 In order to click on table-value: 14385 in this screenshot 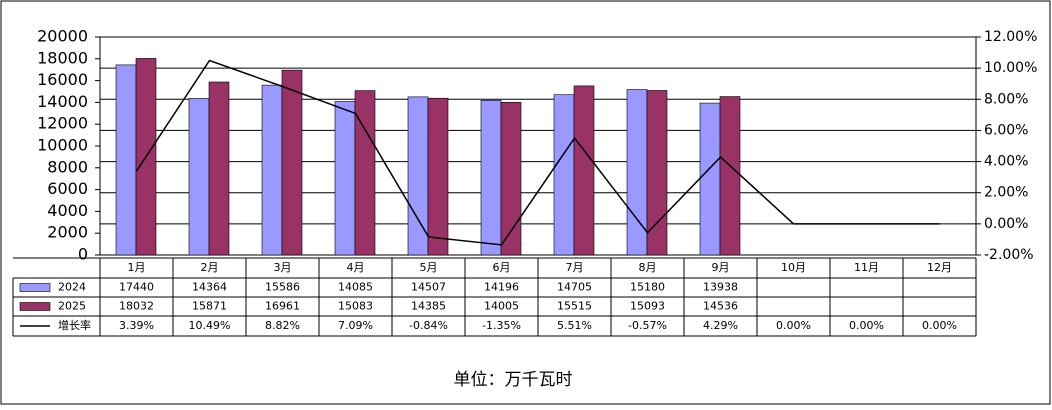, I will do `click(428, 306)`.